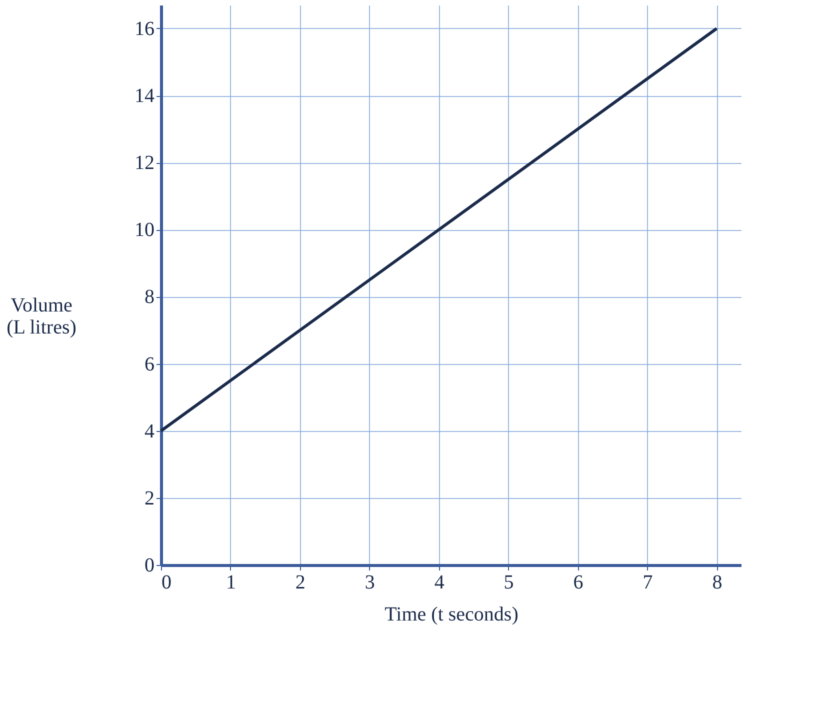 This screenshot has height=711, width=830. What do you see at coordinates (451, 615) in the screenshot?
I see `x-axis-title: Time (t seconds)` at bounding box center [451, 615].